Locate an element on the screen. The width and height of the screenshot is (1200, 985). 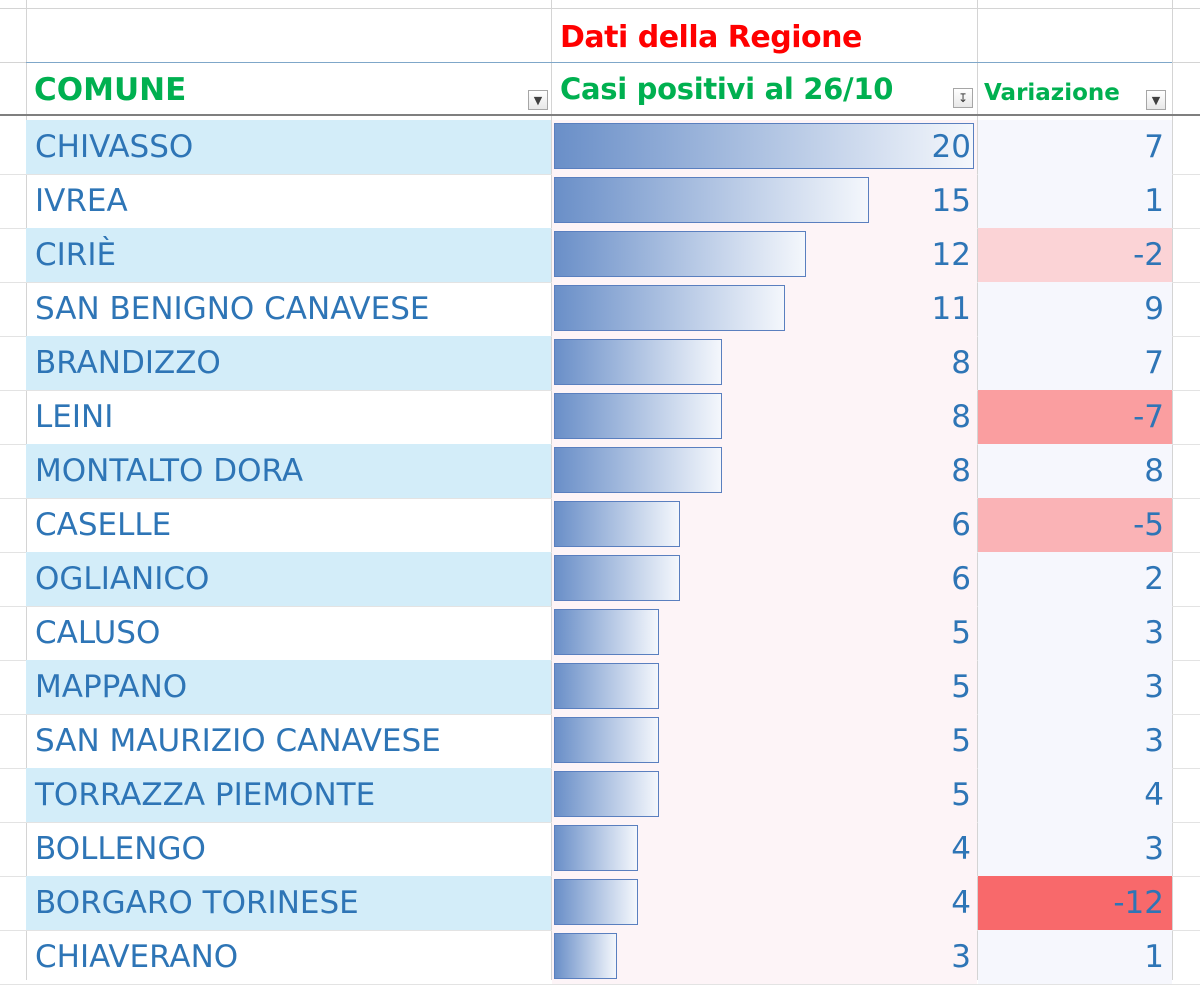
table-row: CHIVASSO 20 7 is located at coordinates (600, 147).